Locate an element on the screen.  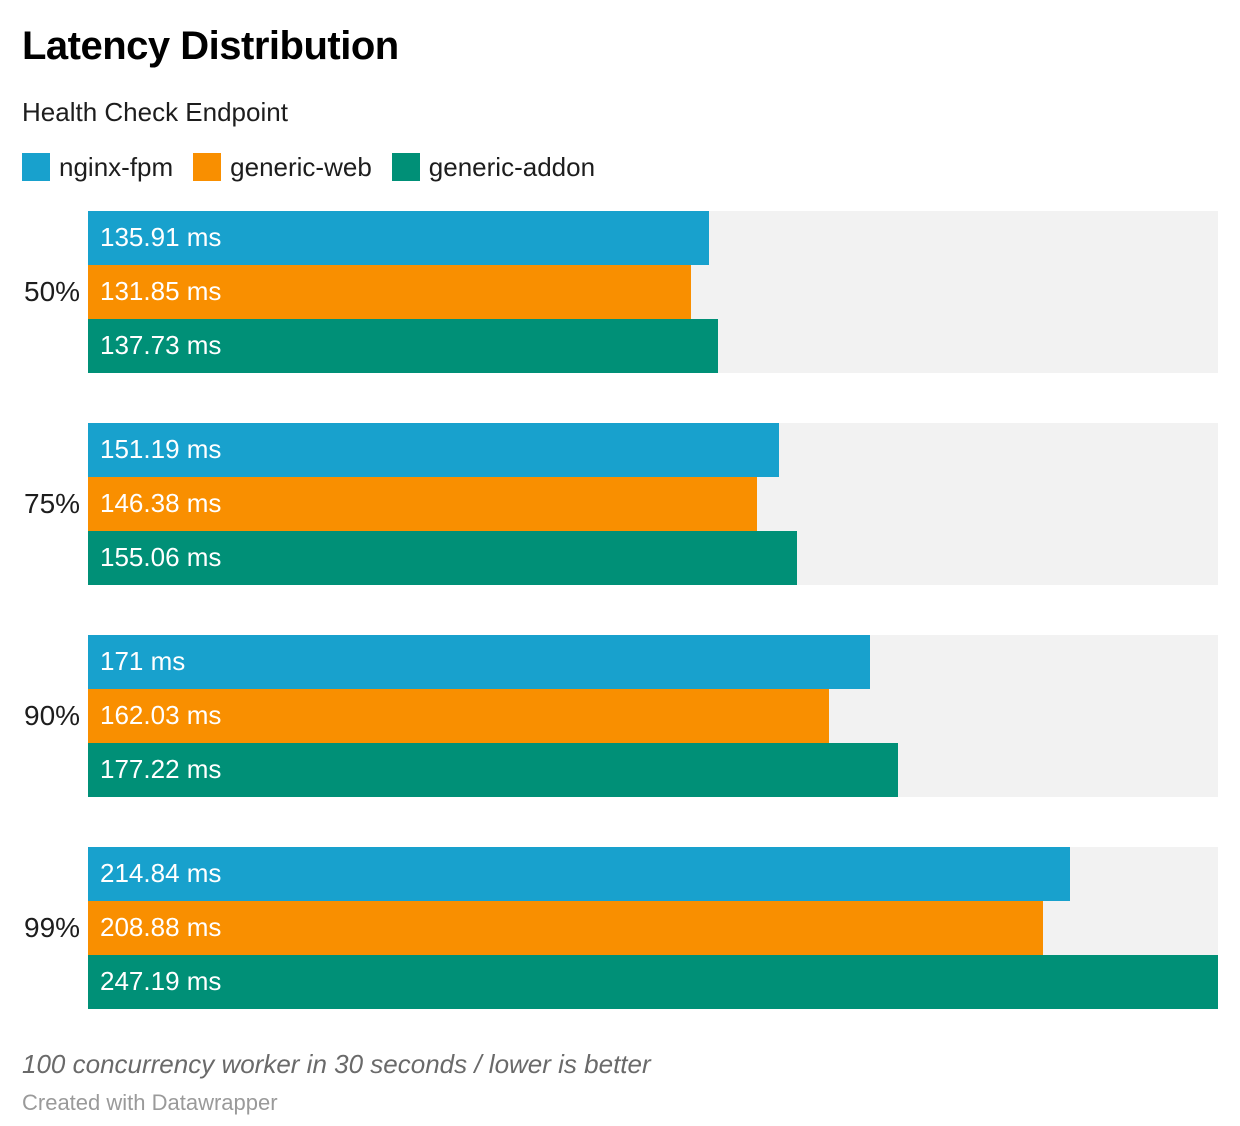
bar-track: 171 ms is located at coordinates (653, 661).